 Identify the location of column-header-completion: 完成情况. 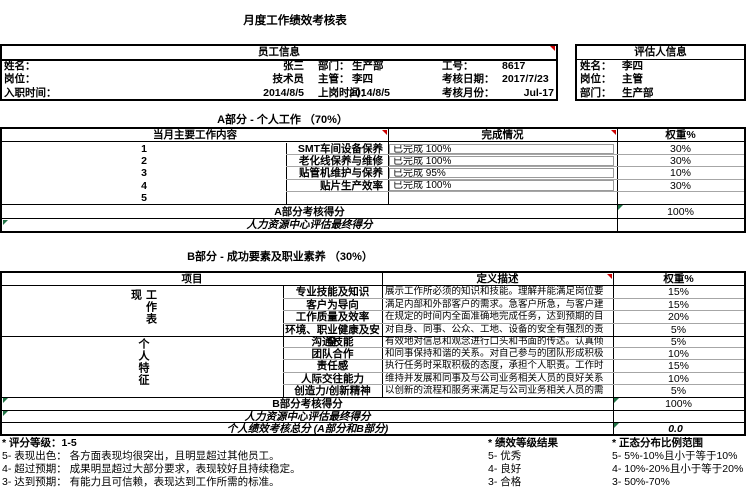
(502, 135).